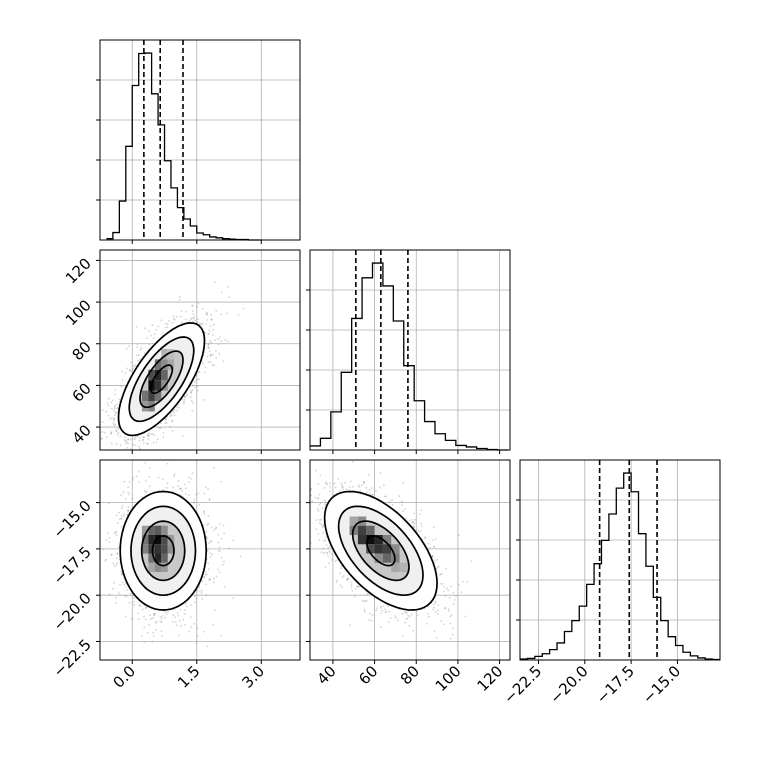 The height and width of the screenshot is (760, 760). Describe the element at coordinates (82, 434) in the screenshot. I see `y-tick-label: 40` at that location.